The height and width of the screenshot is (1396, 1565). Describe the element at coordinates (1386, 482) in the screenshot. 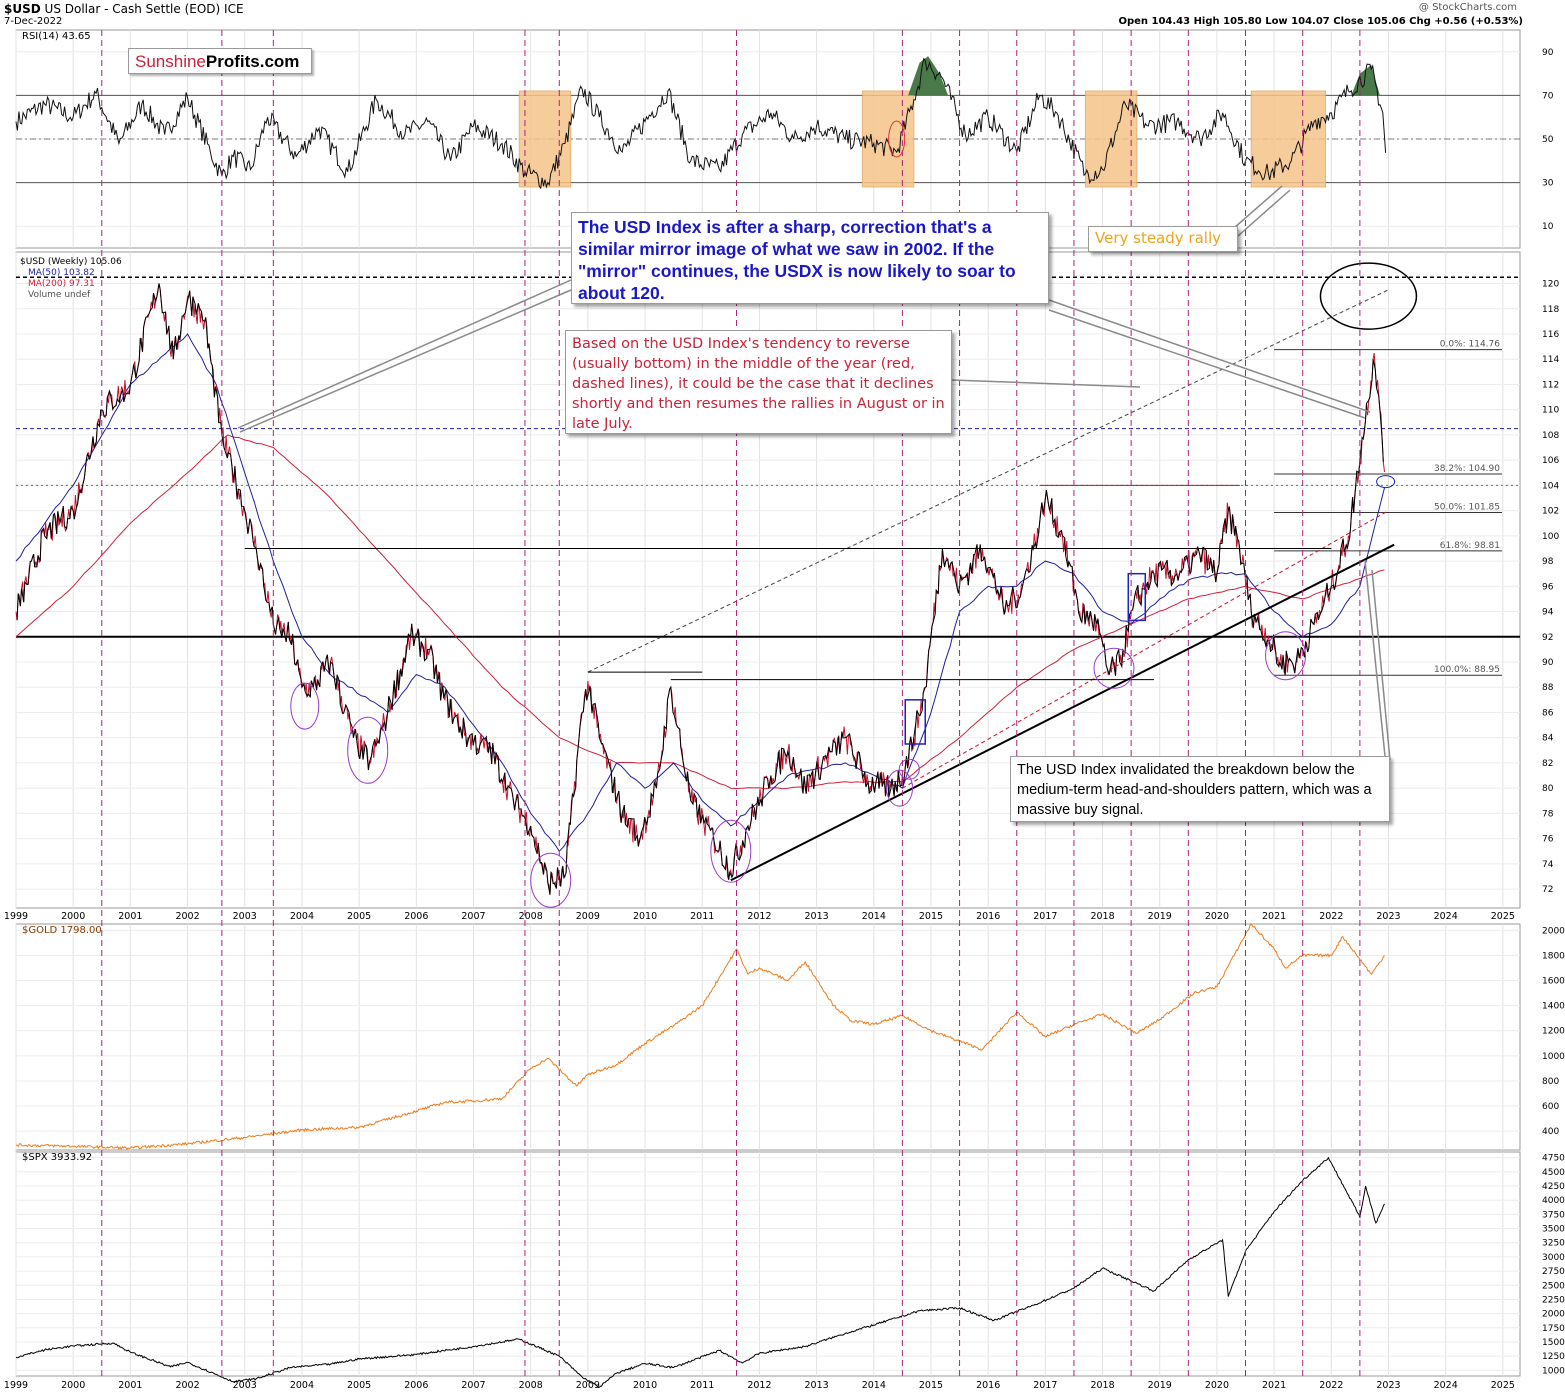

I see `current-ellipse` at that location.